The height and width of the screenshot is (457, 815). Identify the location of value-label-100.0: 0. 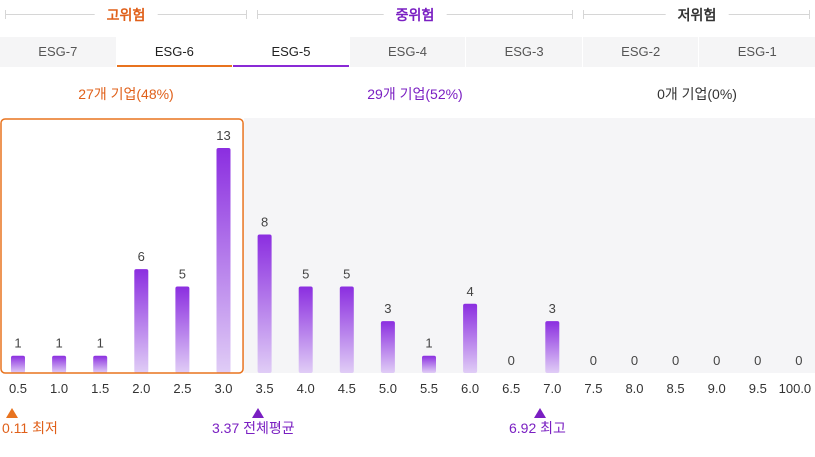
(798, 360).